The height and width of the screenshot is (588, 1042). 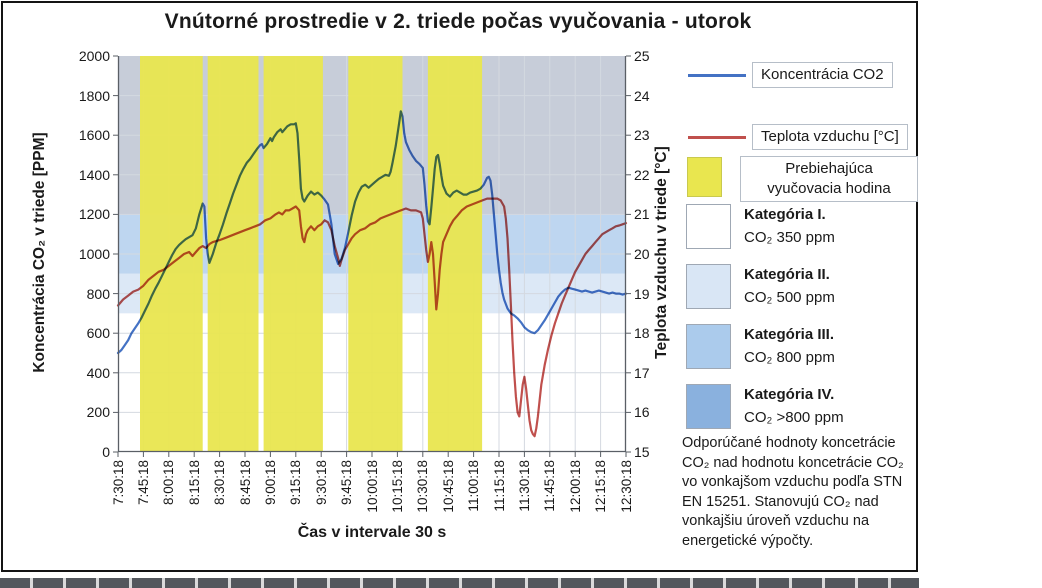 What do you see at coordinates (642, 174) in the screenshot?
I see `y-right-tick-label: 22` at bounding box center [642, 174].